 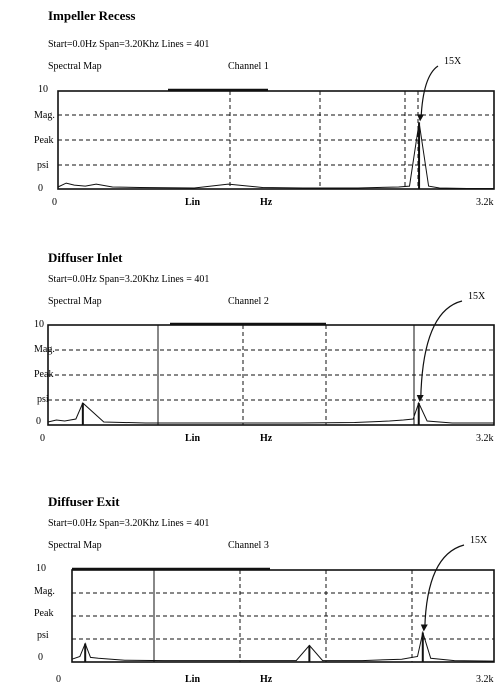 I want to click on channel-label: Channel 3, so click(x=248, y=545).